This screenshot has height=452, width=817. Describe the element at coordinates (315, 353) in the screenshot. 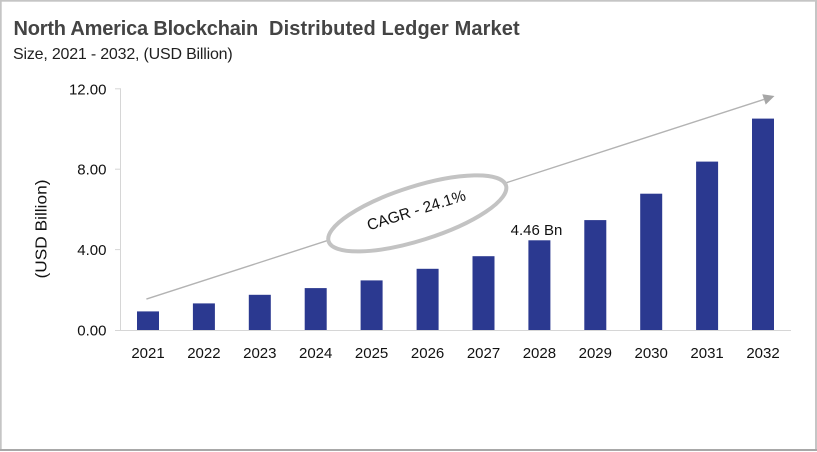

I see `svg-text: 2024` at that location.